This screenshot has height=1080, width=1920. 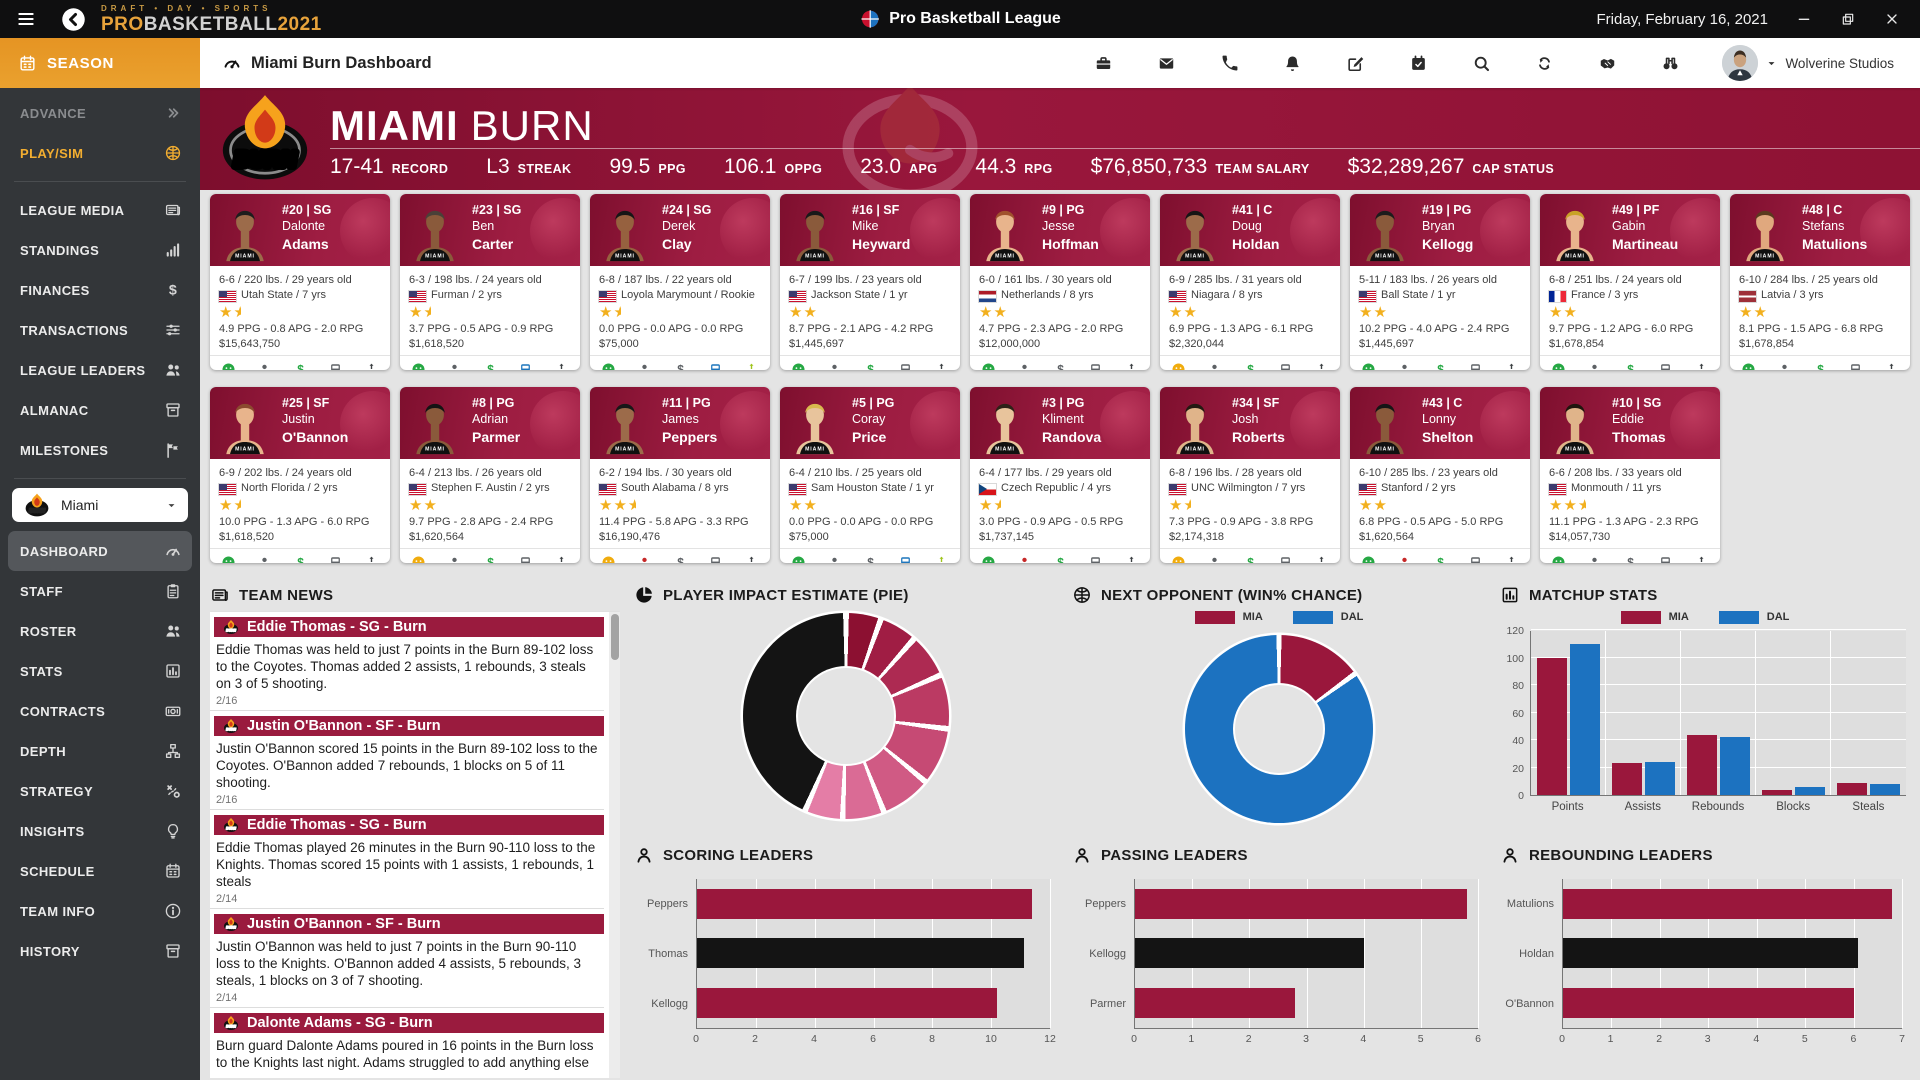 What do you see at coordinates (100, 370) in the screenshot?
I see `sidebar-item-league-leaders: LEAGUE LEADERS` at bounding box center [100, 370].